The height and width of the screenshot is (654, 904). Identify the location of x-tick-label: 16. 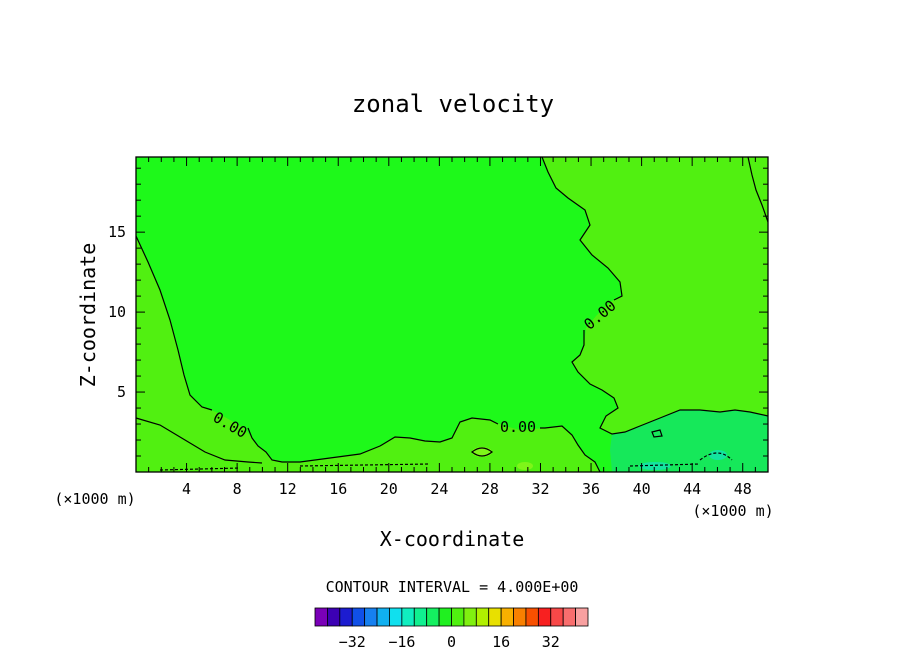
(338, 489).